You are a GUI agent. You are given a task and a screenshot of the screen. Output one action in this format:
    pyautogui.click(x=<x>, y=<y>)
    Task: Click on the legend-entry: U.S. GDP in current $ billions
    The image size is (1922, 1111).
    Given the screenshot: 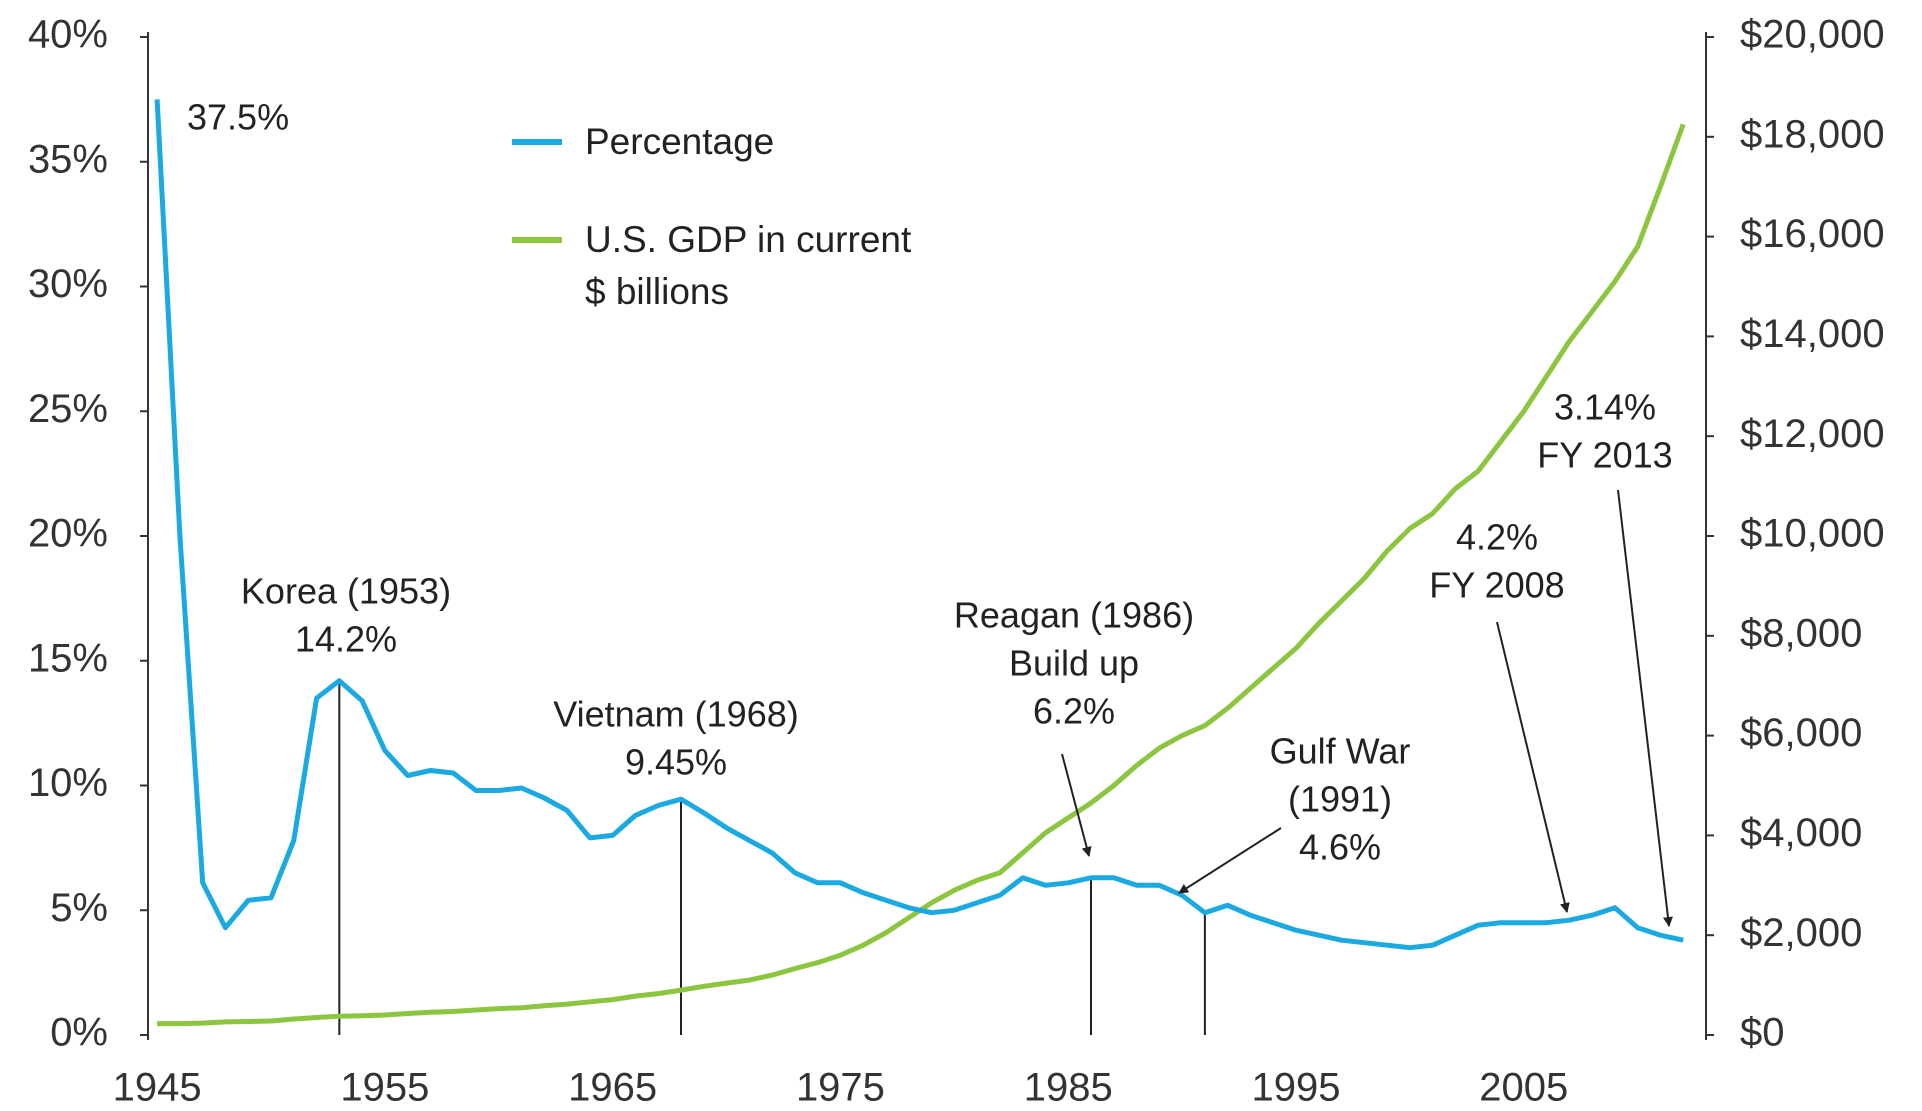 What is the action you would take?
    pyautogui.click(x=748, y=265)
    